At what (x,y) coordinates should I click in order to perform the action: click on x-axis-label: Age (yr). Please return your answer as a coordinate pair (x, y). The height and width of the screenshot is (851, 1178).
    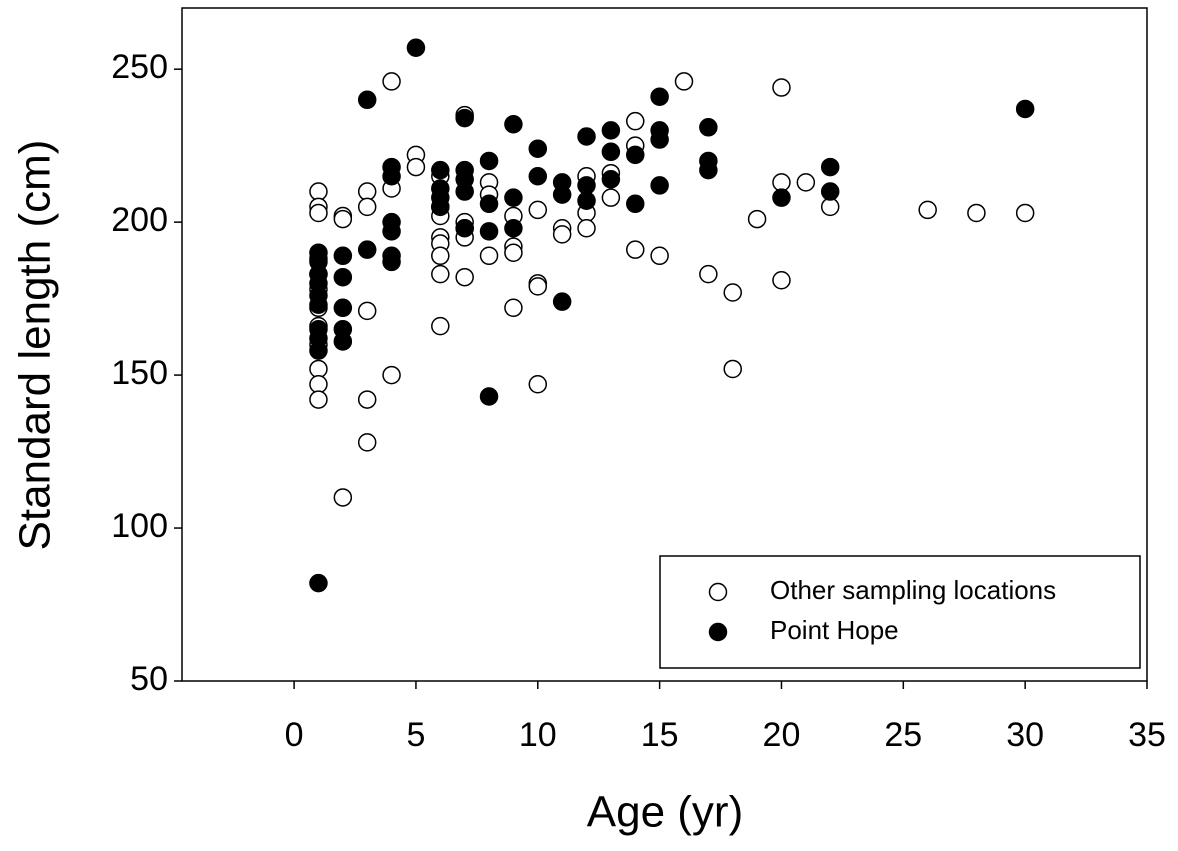
    Looking at the image, I should click on (665, 812).